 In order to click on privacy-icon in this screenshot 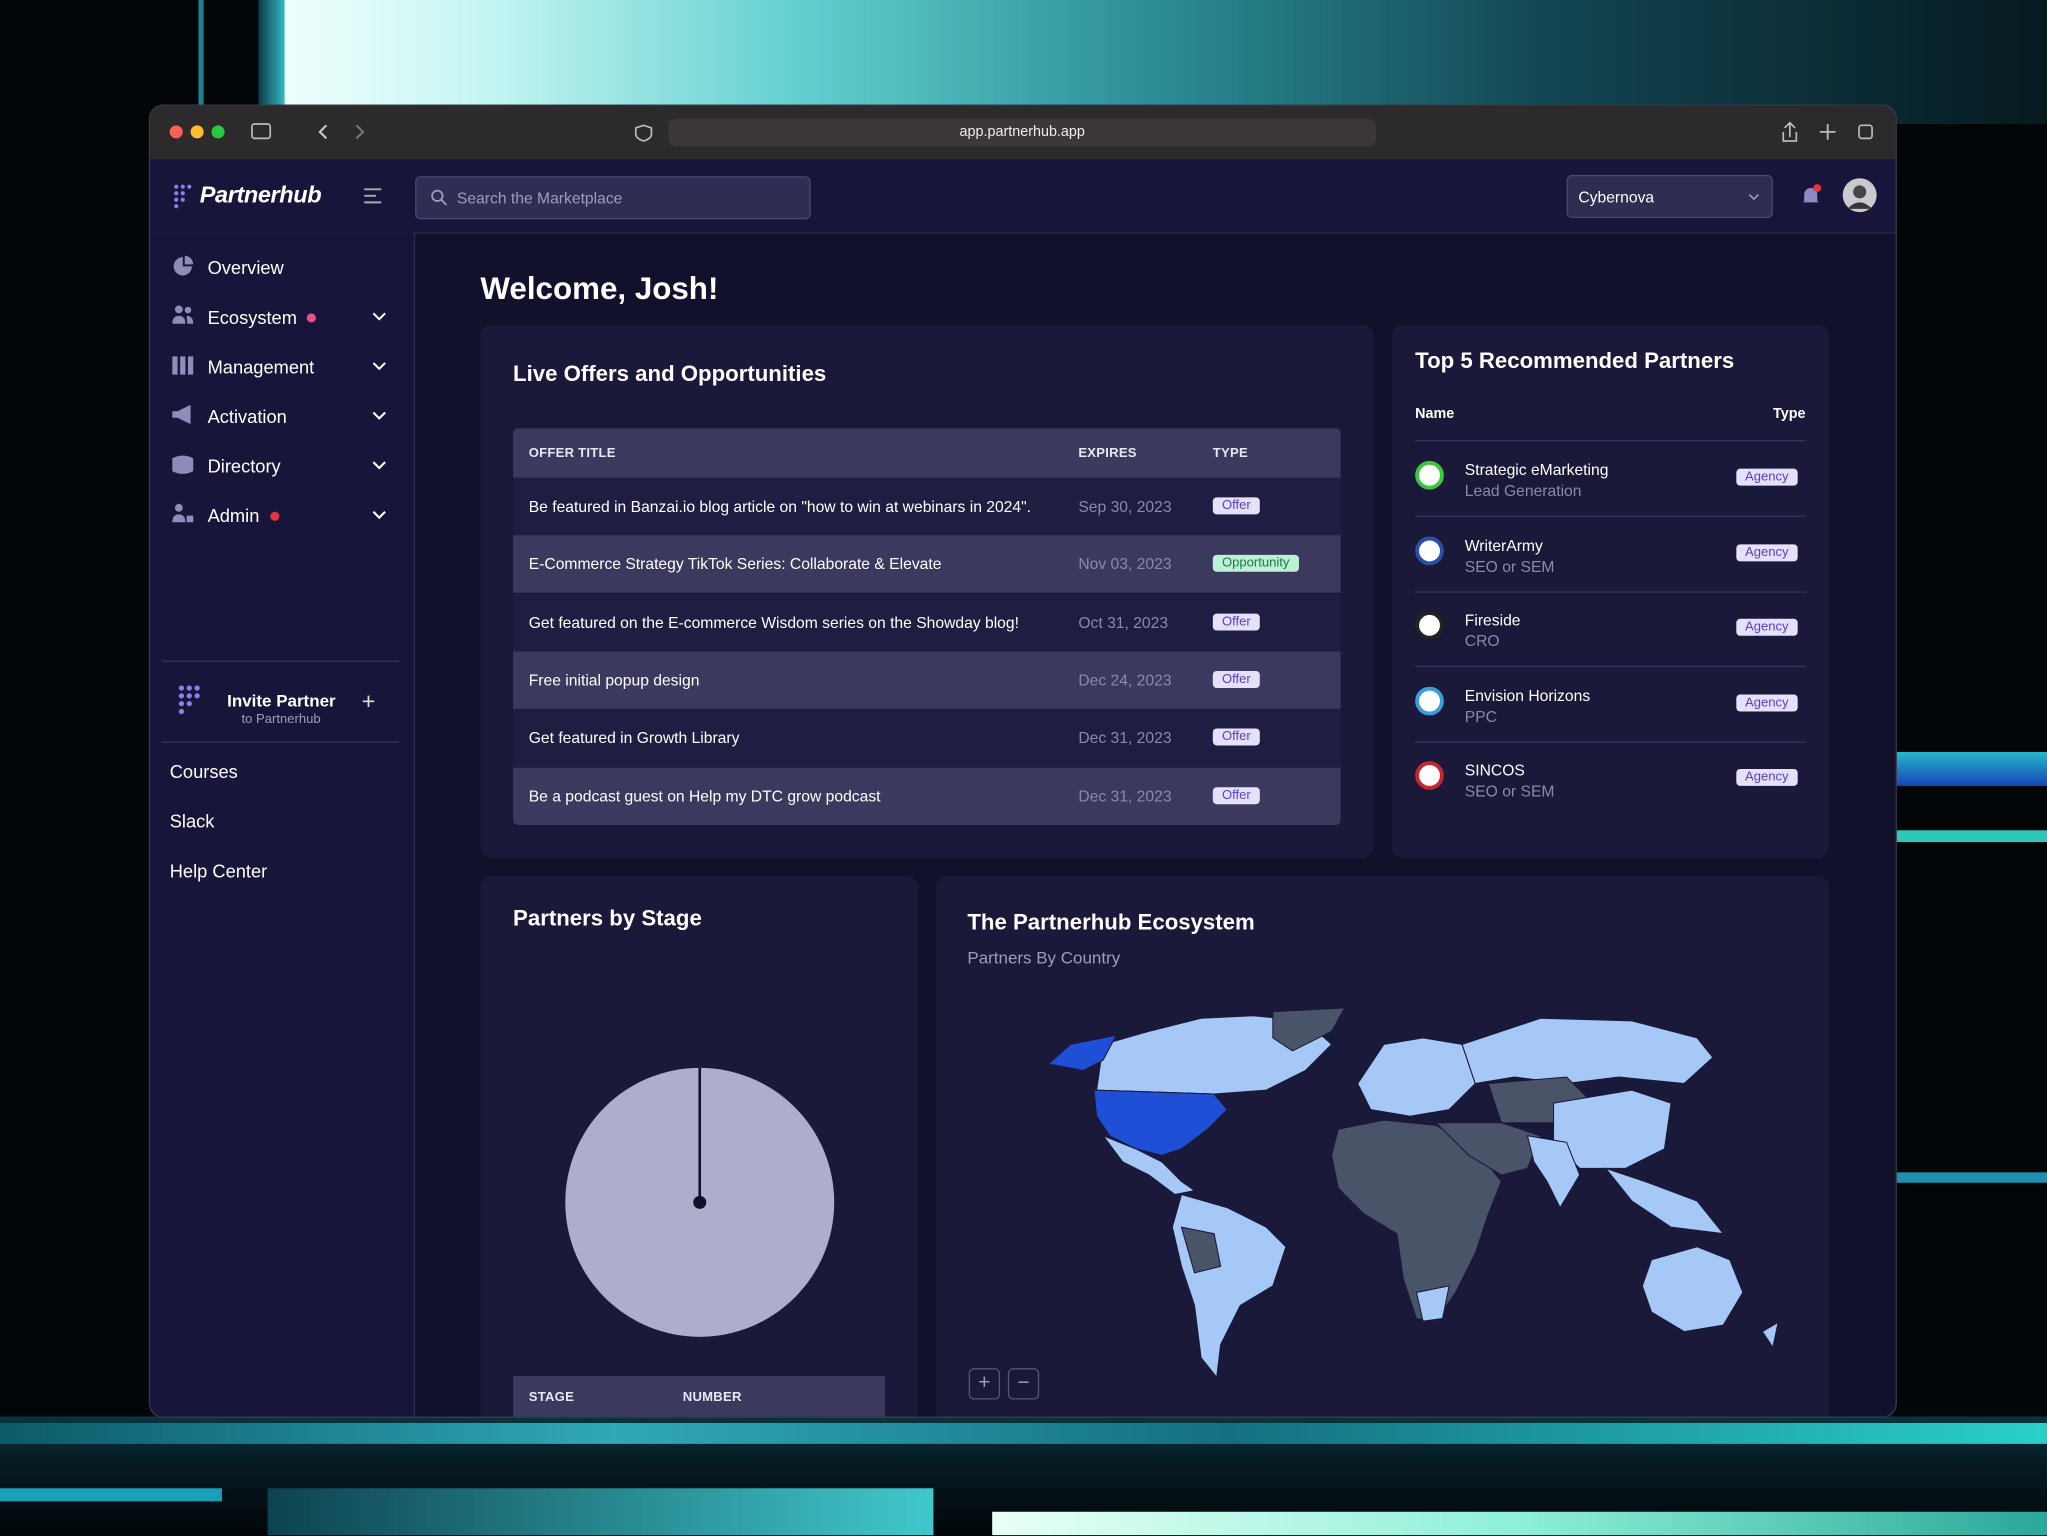, I will do `click(643, 133)`.